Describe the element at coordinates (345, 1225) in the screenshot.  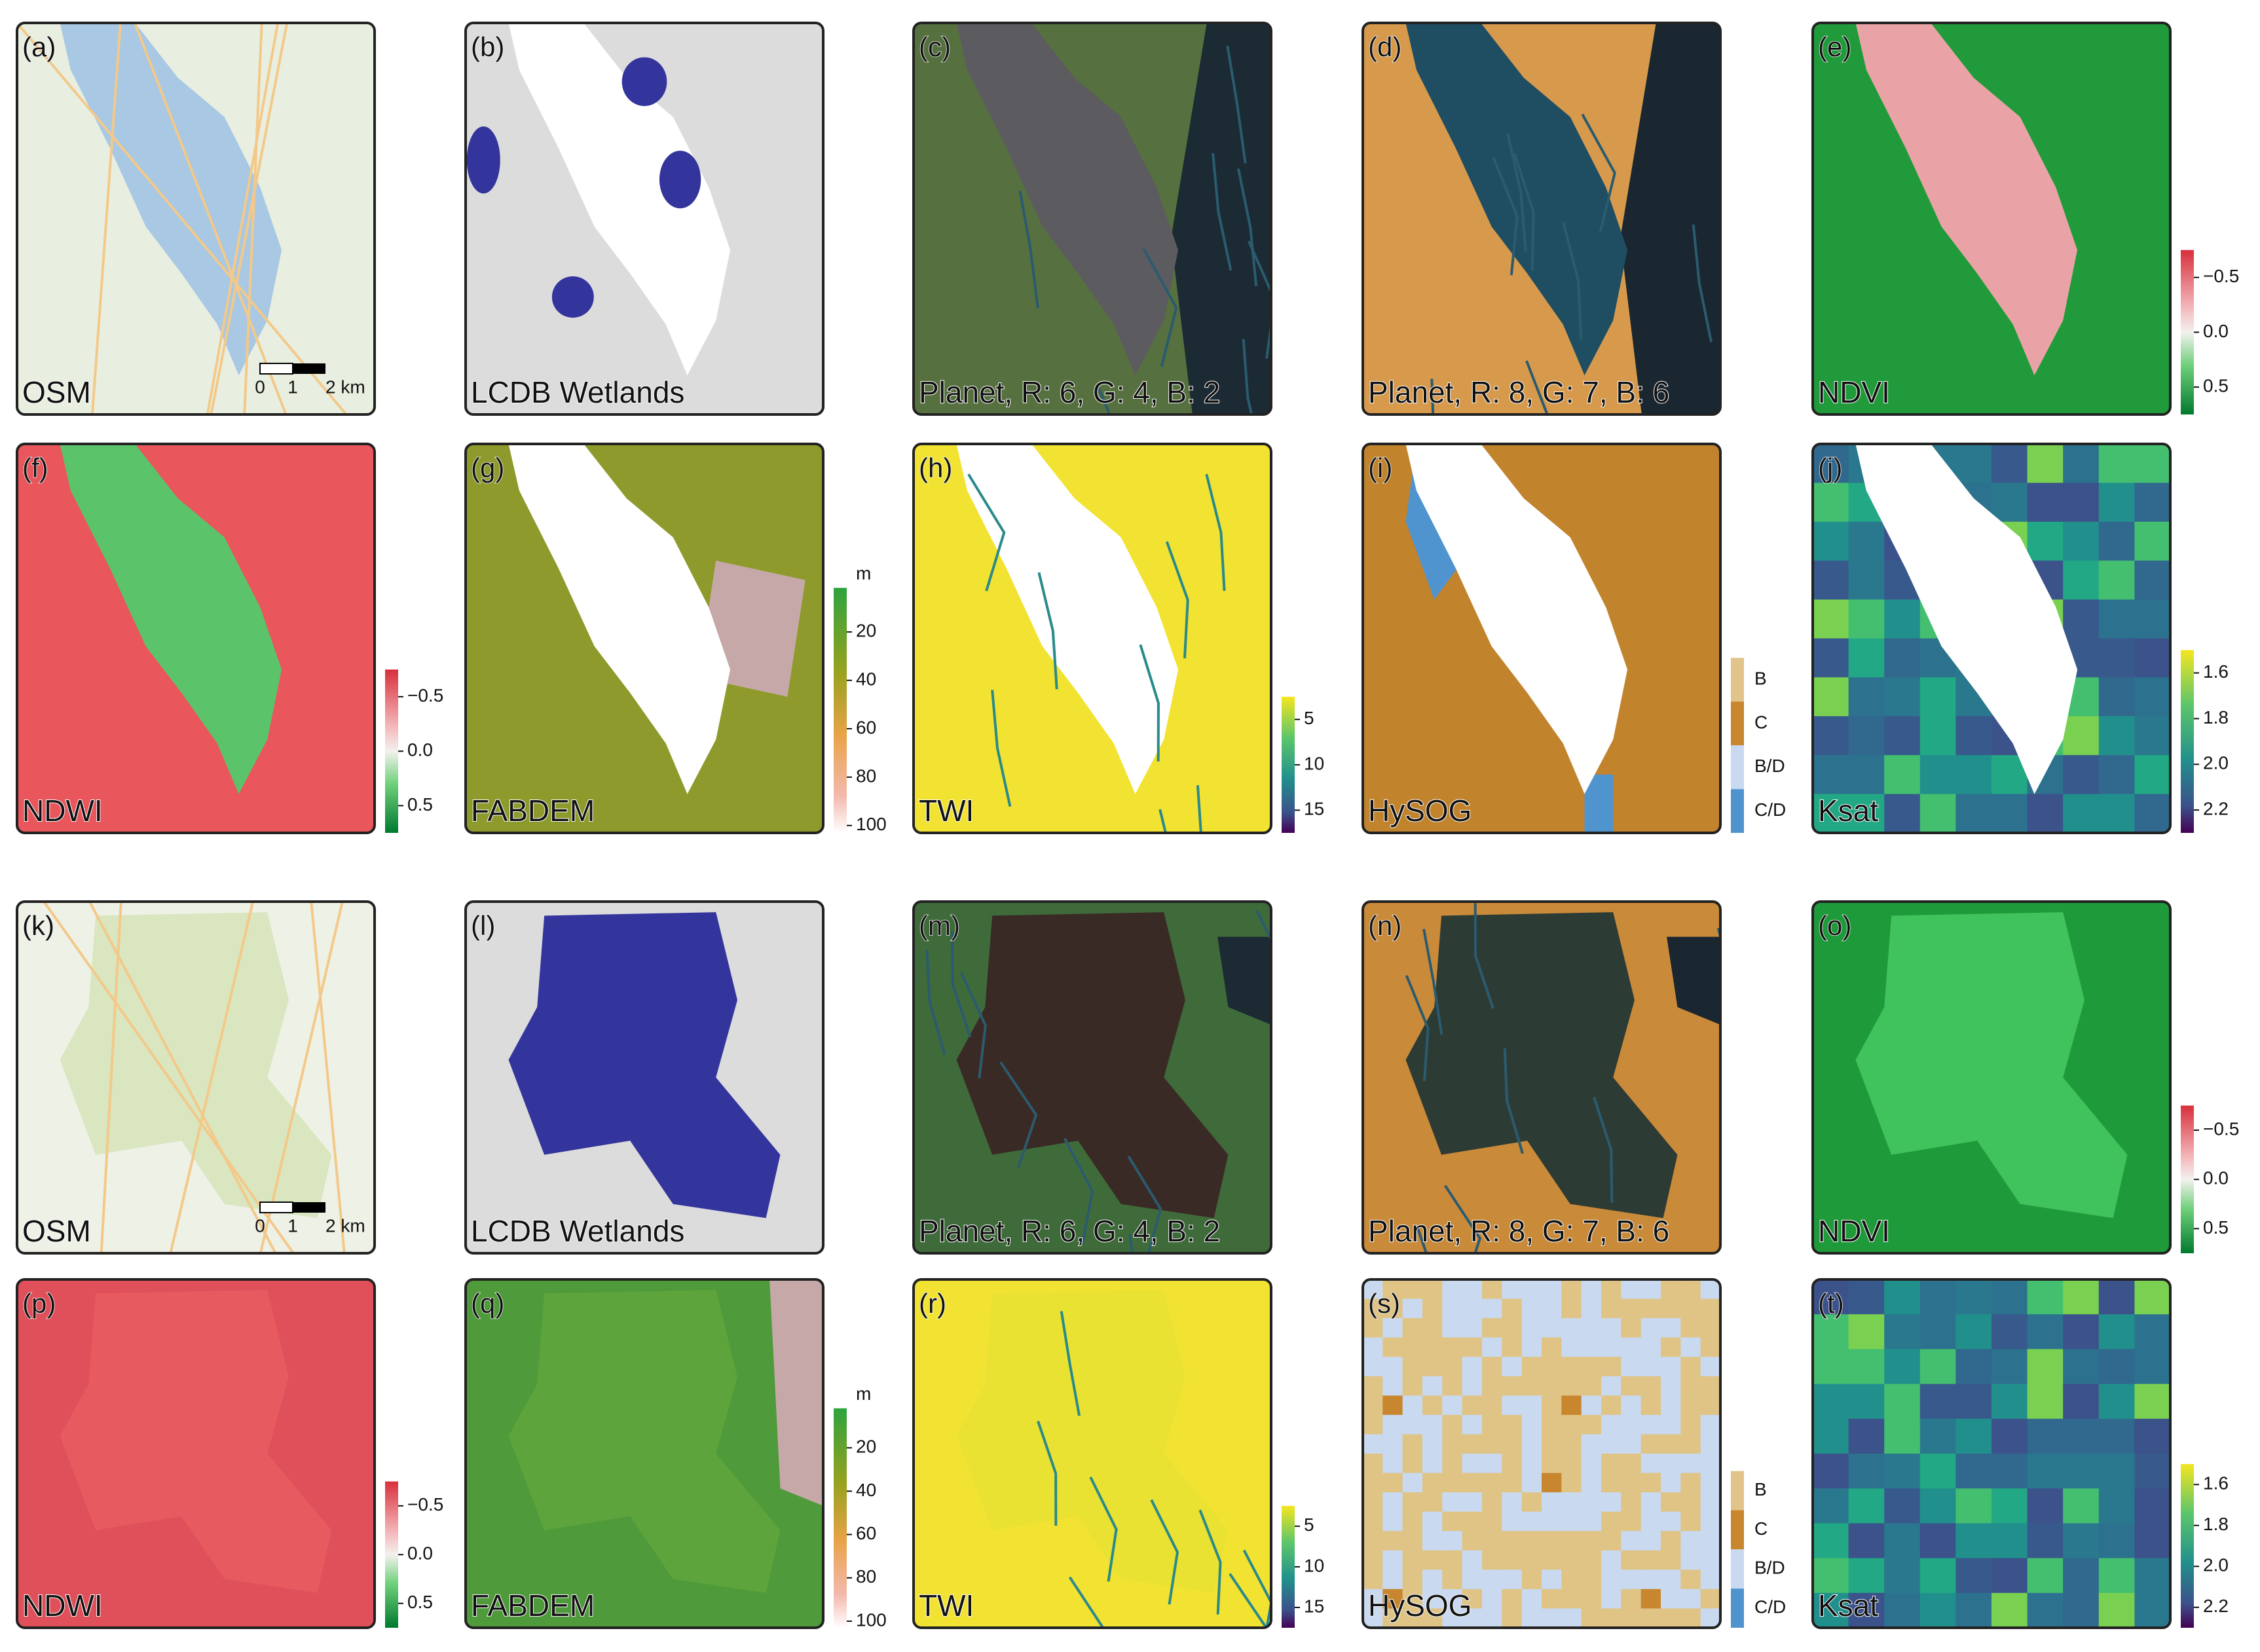
I see `scale-label: 2 km` at that location.